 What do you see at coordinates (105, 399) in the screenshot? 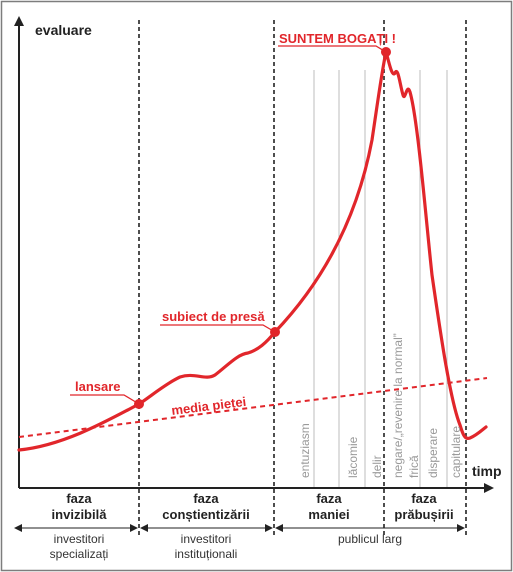
I see `launch-leader` at bounding box center [105, 399].